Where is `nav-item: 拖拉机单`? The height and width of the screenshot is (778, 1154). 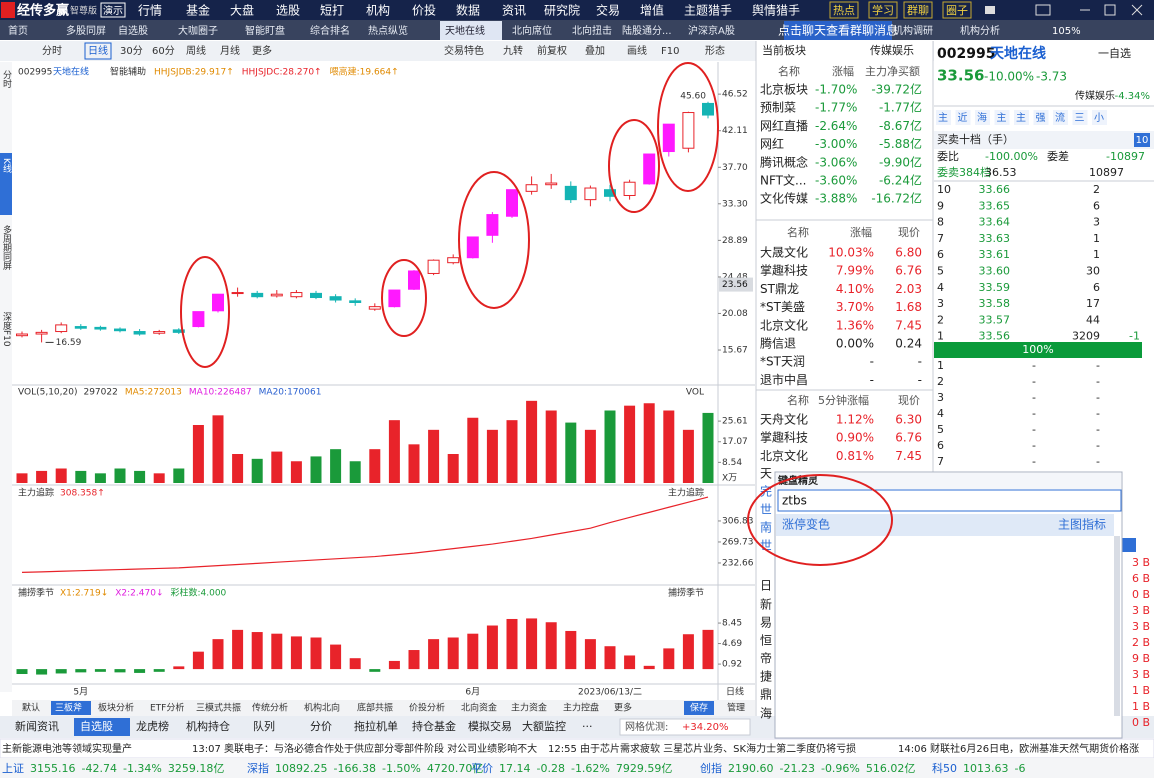
nav-item: 拖拉机单 is located at coordinates (376, 726).